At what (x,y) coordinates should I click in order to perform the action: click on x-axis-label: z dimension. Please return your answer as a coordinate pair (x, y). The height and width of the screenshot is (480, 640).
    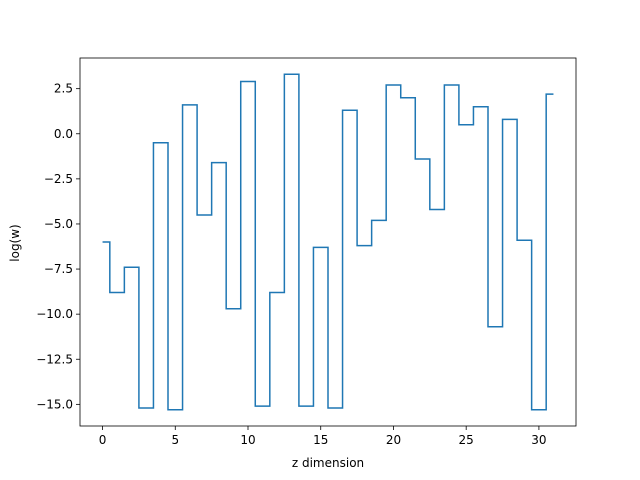
    Looking at the image, I should click on (328, 463).